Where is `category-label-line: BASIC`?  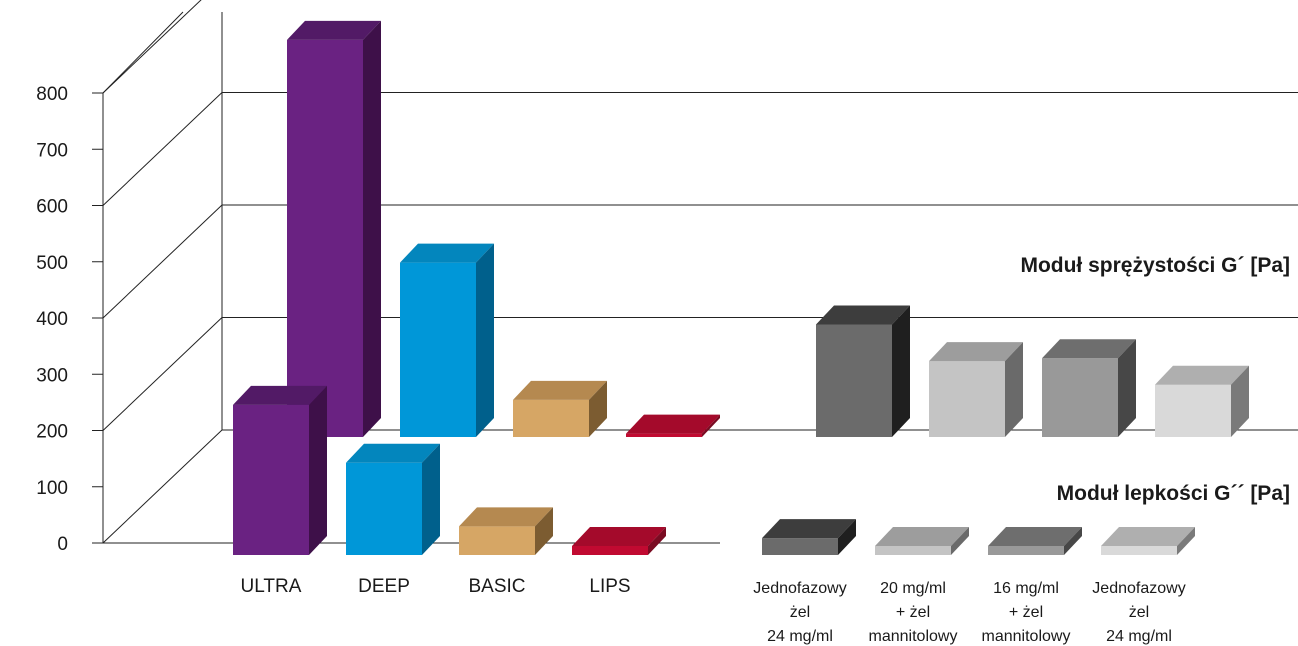 category-label-line: BASIC is located at coordinates (496, 586).